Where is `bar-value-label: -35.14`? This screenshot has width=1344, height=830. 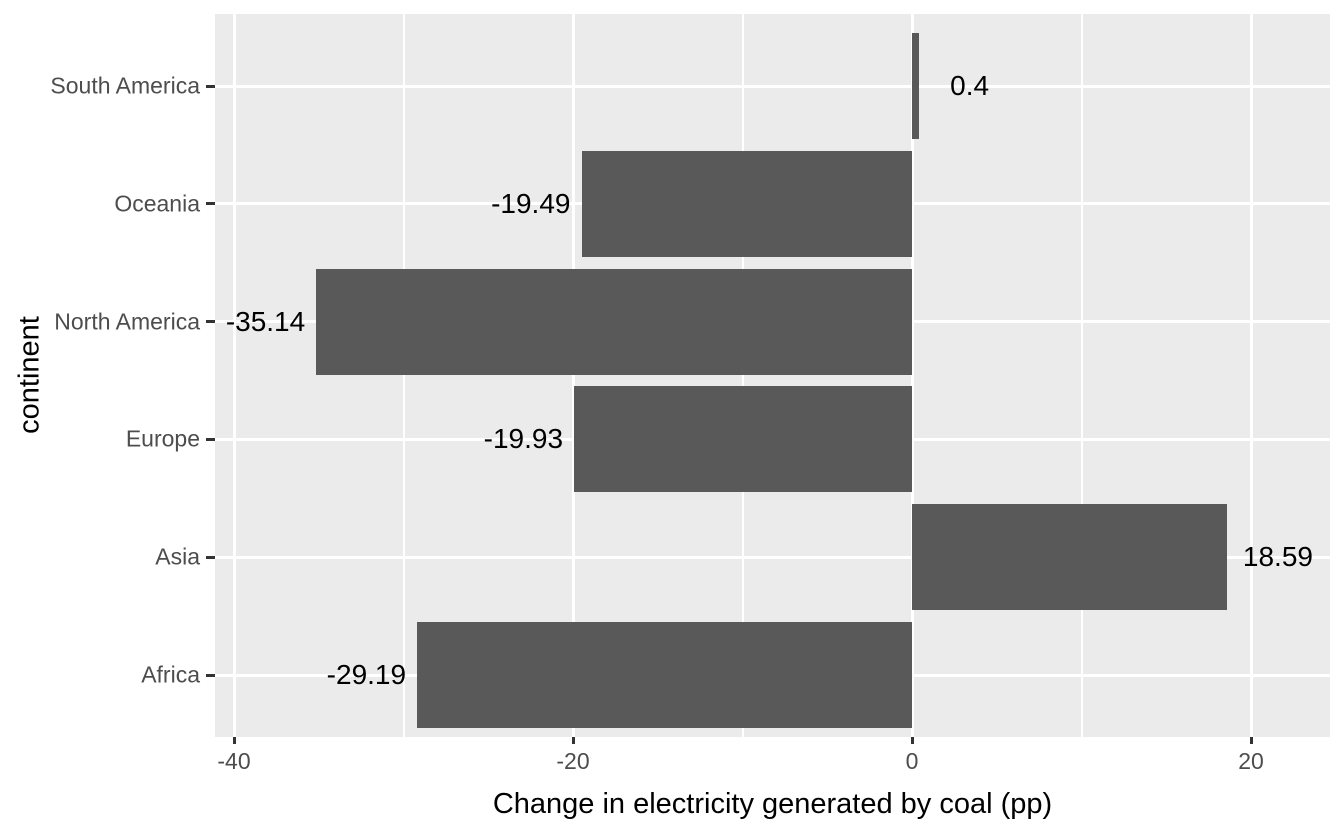
bar-value-label: -35.14 is located at coordinates (265, 321).